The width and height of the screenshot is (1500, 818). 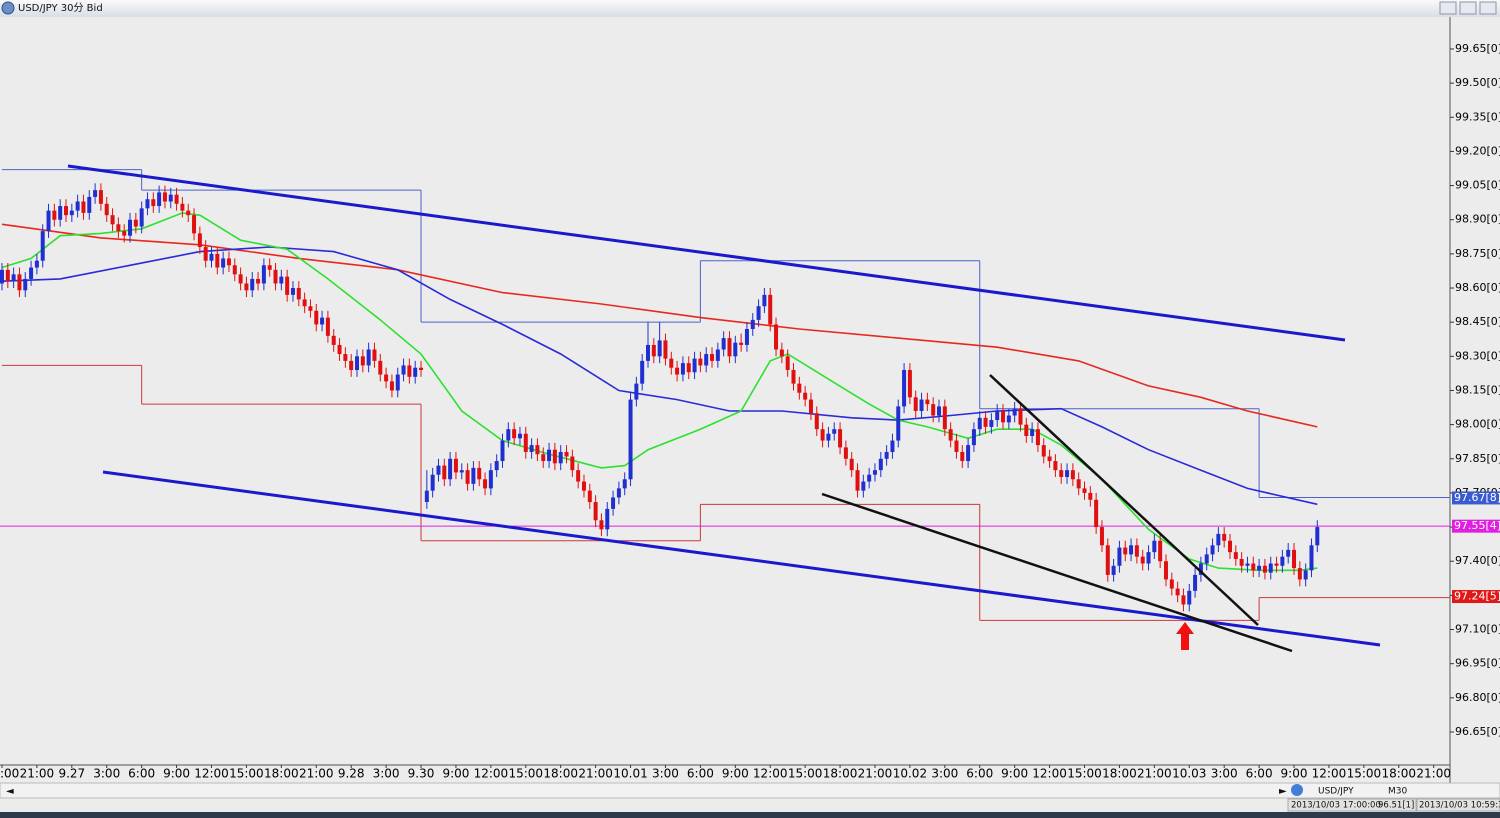 I want to click on y-tick-label: 98.00[0], so click(x=1477, y=424).